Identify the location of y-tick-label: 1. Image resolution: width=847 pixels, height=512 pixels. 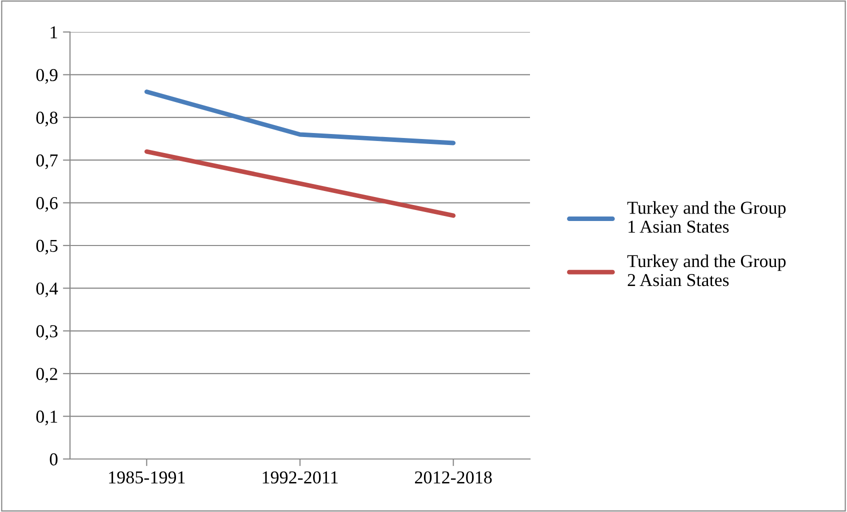
(54, 32).